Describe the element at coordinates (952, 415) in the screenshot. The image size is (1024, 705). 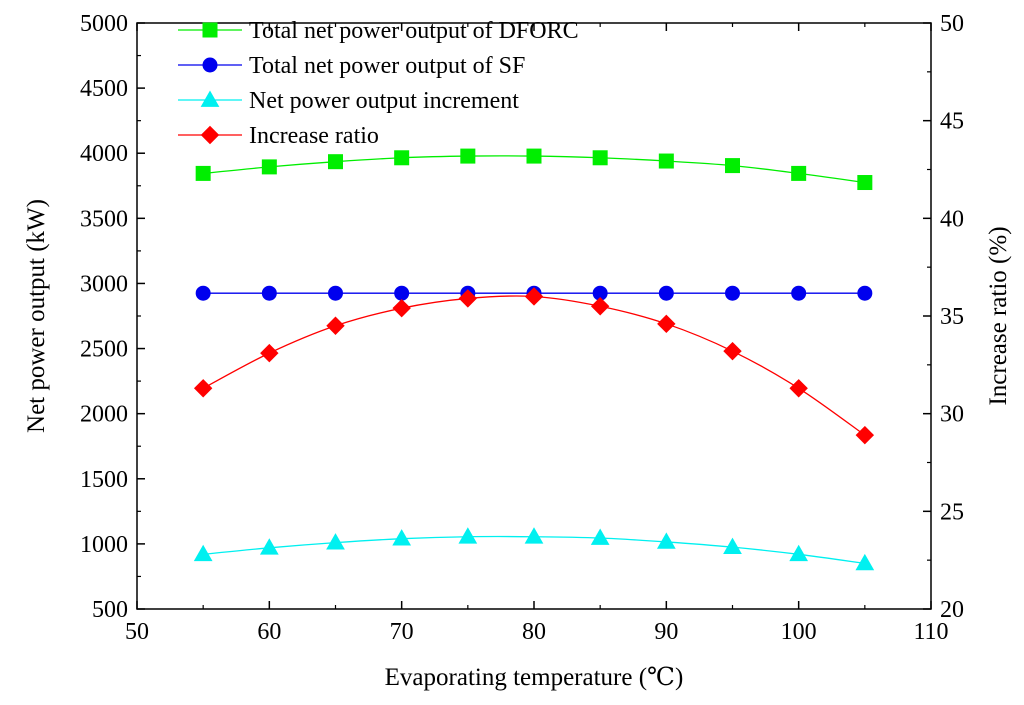
I see `y-right-tick-label: 30` at that location.